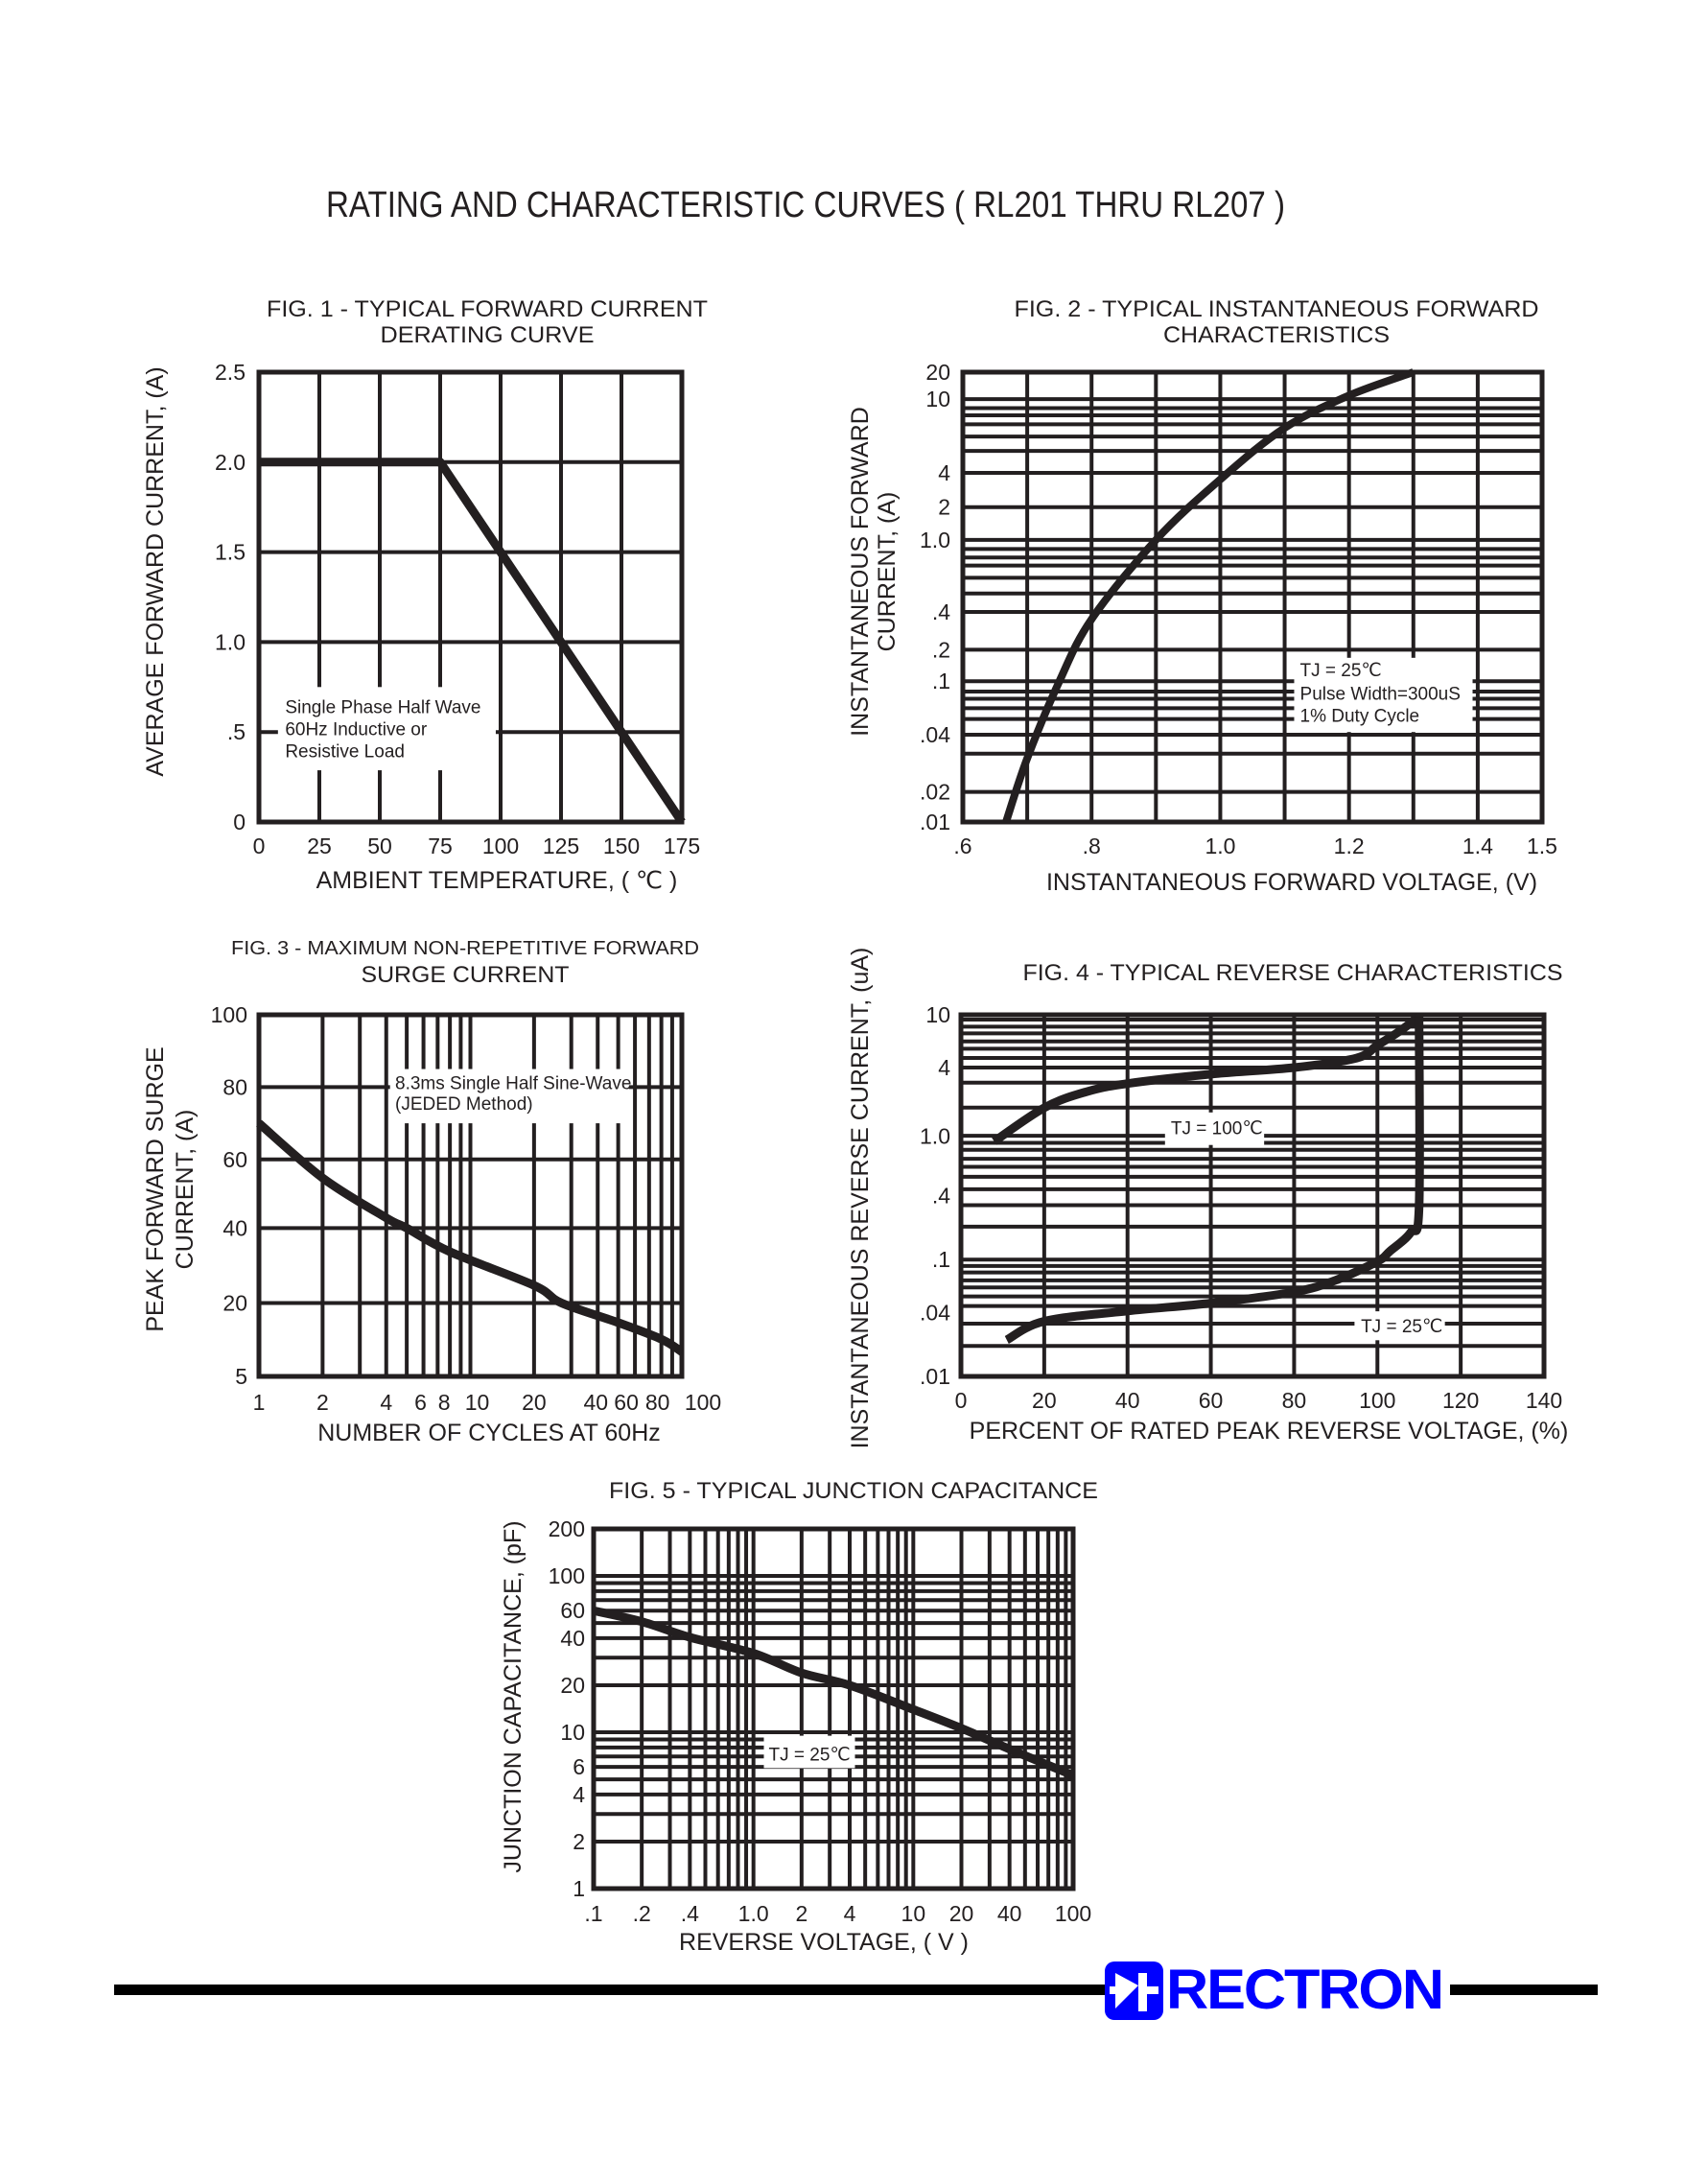  I want to click on y-tick-label: 80, so click(235, 1086).